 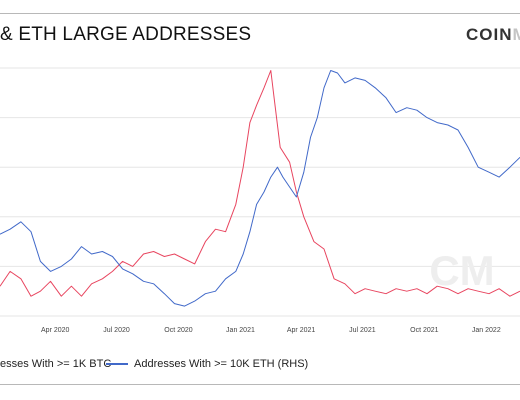 I want to click on x-tick-label: Apr 2020, so click(x=55, y=330).